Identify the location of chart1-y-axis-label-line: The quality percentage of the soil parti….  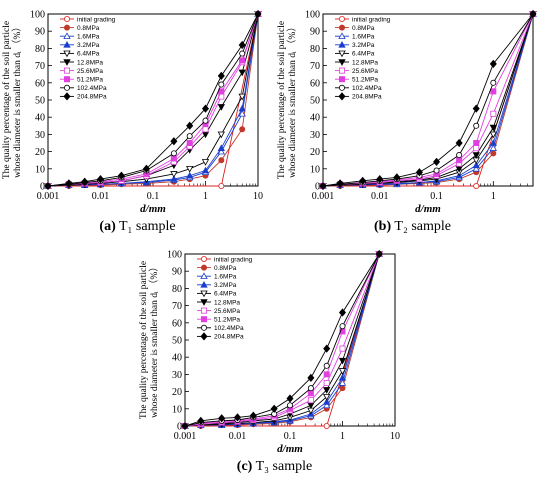
(6, 100).